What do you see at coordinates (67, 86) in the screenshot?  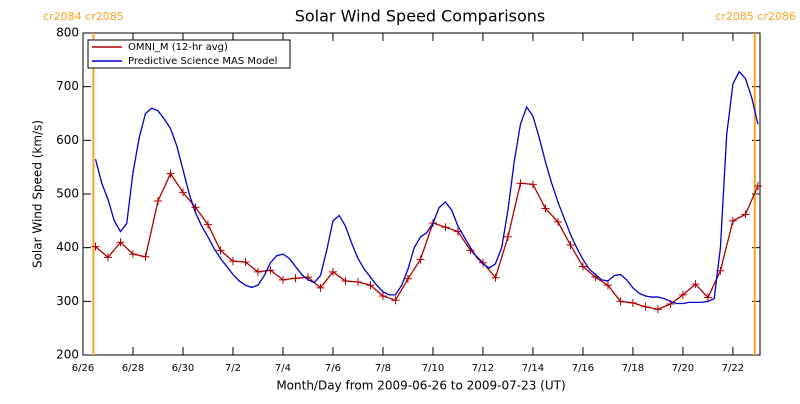 I see `y-tick-label: 700` at bounding box center [67, 86].